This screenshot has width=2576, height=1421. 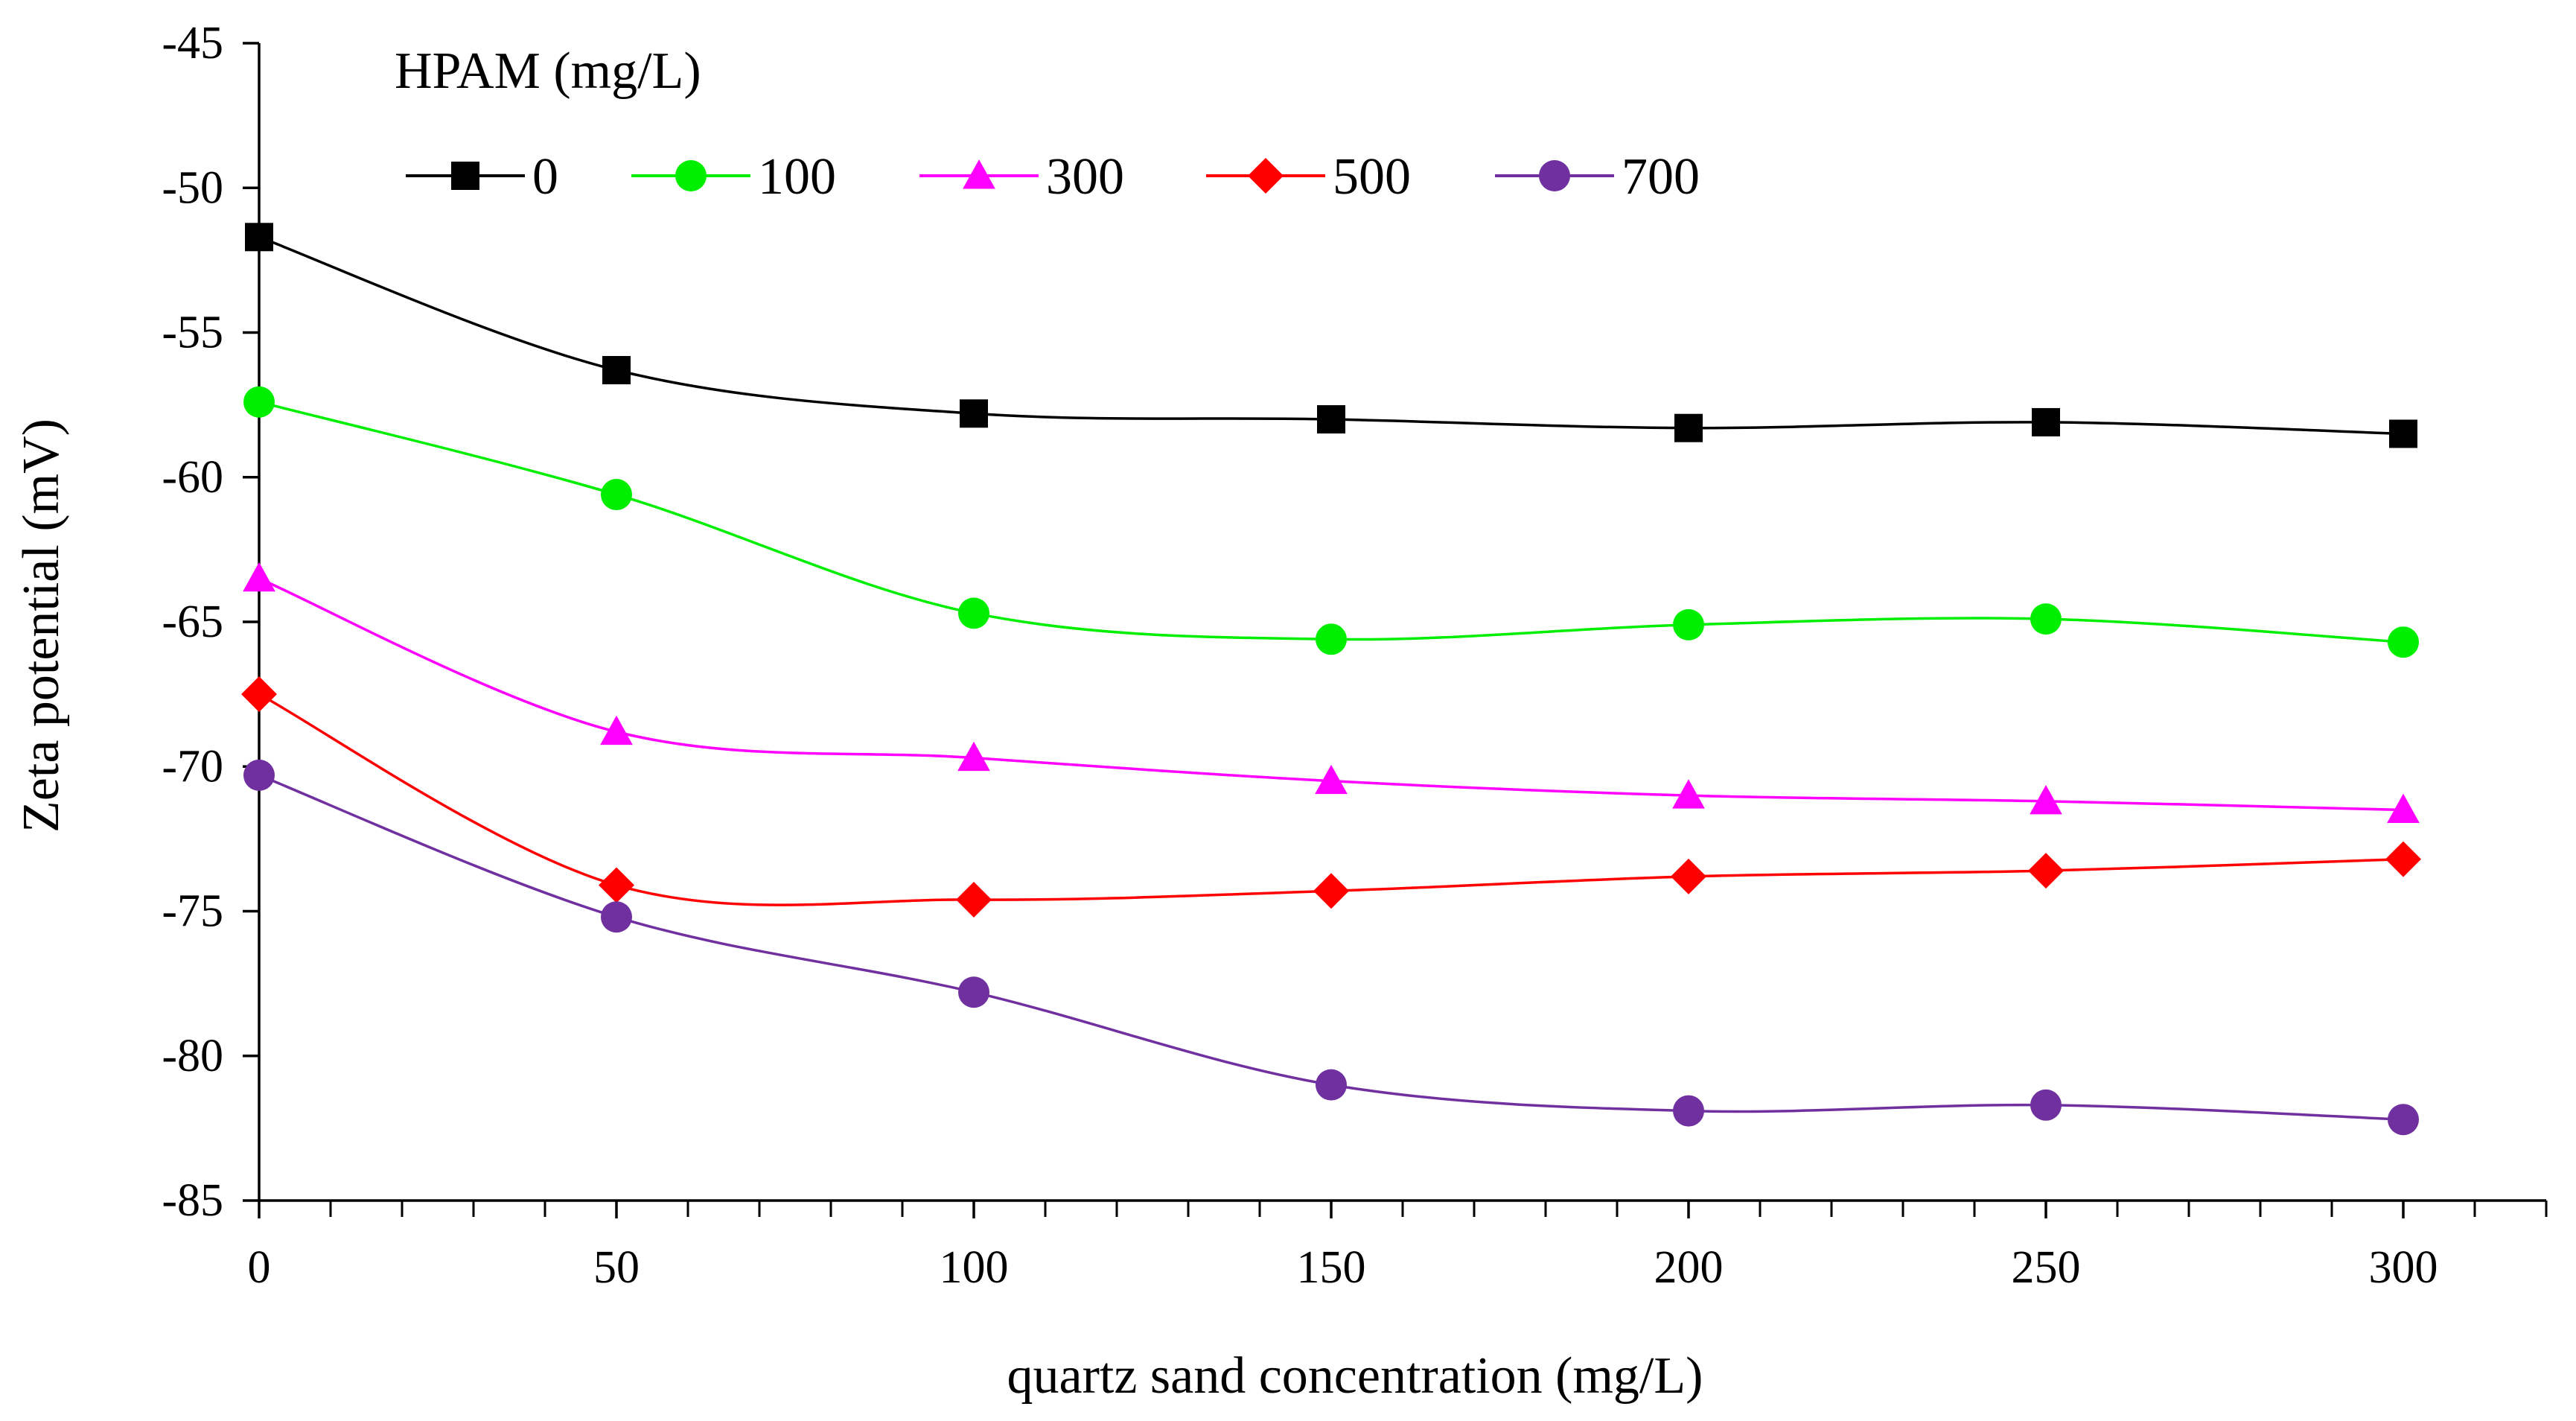 What do you see at coordinates (192, 911) in the screenshot?
I see `y-tick-label: -75` at bounding box center [192, 911].